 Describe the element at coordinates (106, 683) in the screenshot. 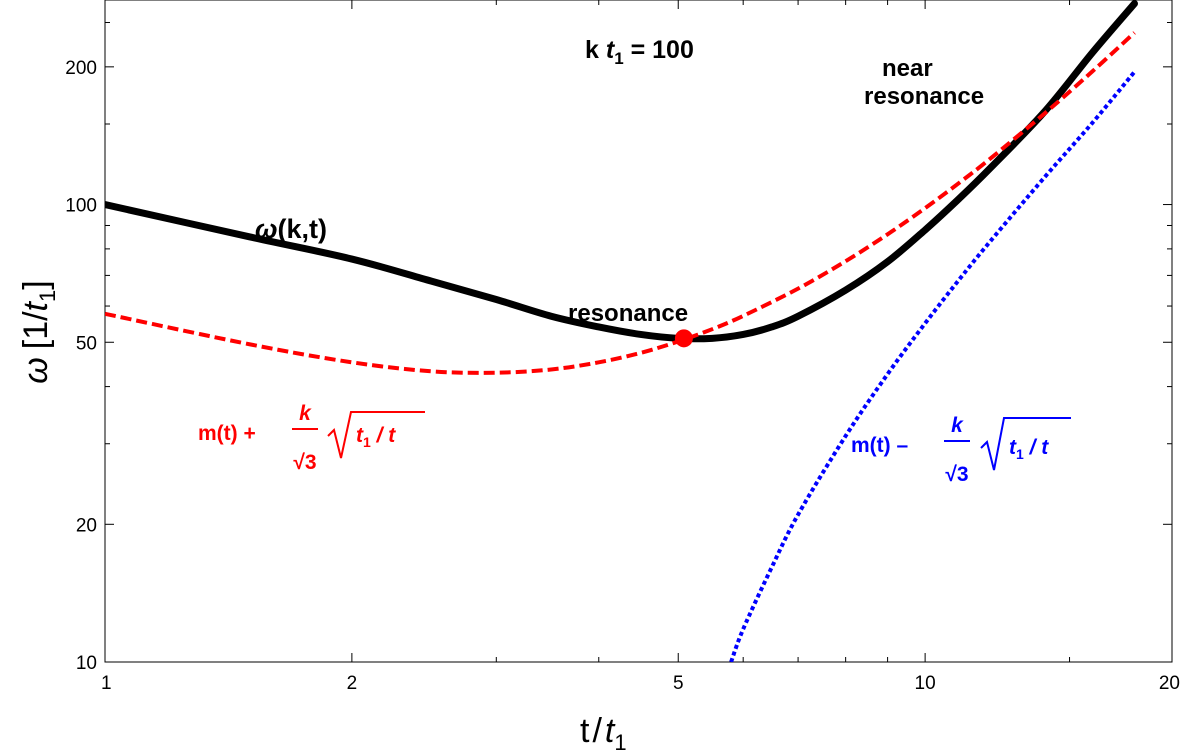

I see `x-tick-label: 1` at that location.